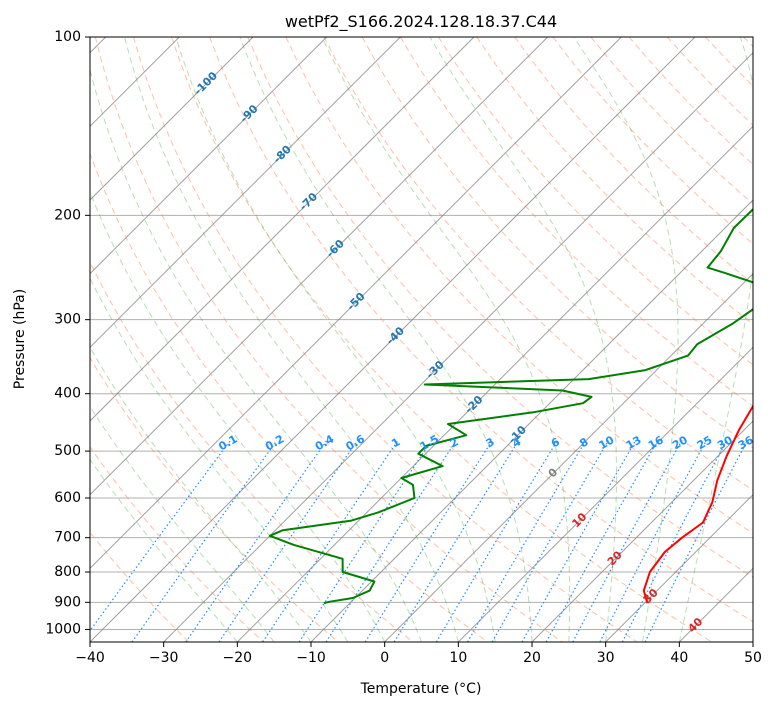  What do you see at coordinates (67, 394) in the screenshot?
I see `y-tick-label: 400` at bounding box center [67, 394].